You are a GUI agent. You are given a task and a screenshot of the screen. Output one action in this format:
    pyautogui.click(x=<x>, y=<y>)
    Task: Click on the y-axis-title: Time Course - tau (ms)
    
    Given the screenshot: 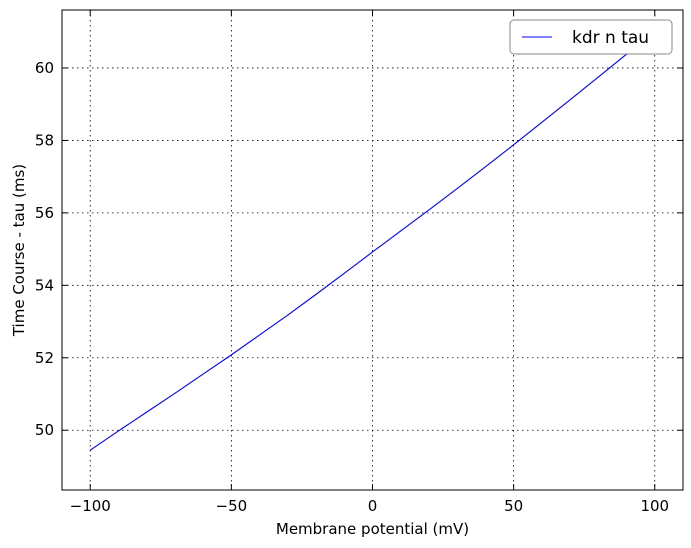 What is the action you would take?
    pyautogui.click(x=19, y=250)
    